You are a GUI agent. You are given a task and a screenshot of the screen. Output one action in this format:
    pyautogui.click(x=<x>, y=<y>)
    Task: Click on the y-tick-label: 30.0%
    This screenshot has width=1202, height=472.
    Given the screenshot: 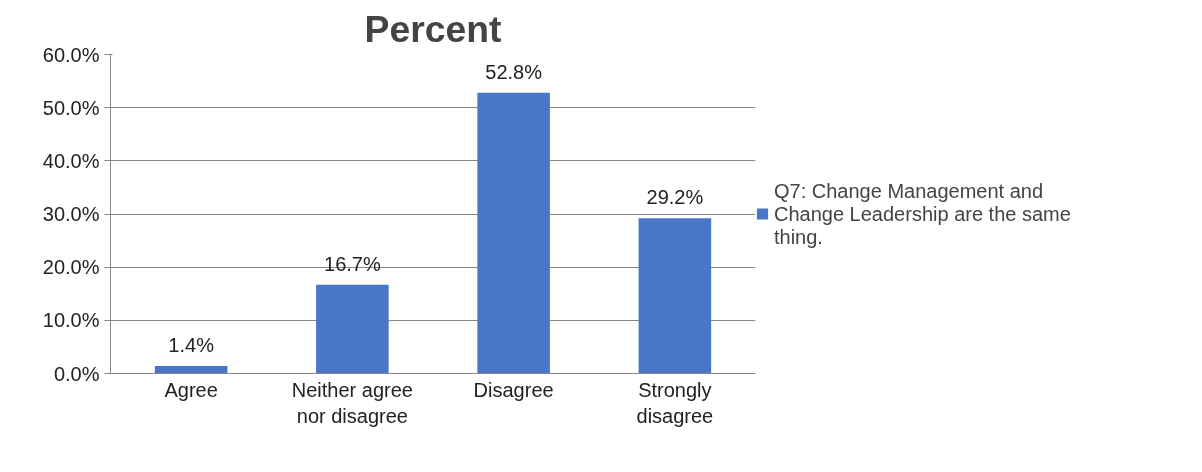 What is the action you would take?
    pyautogui.click(x=71, y=214)
    